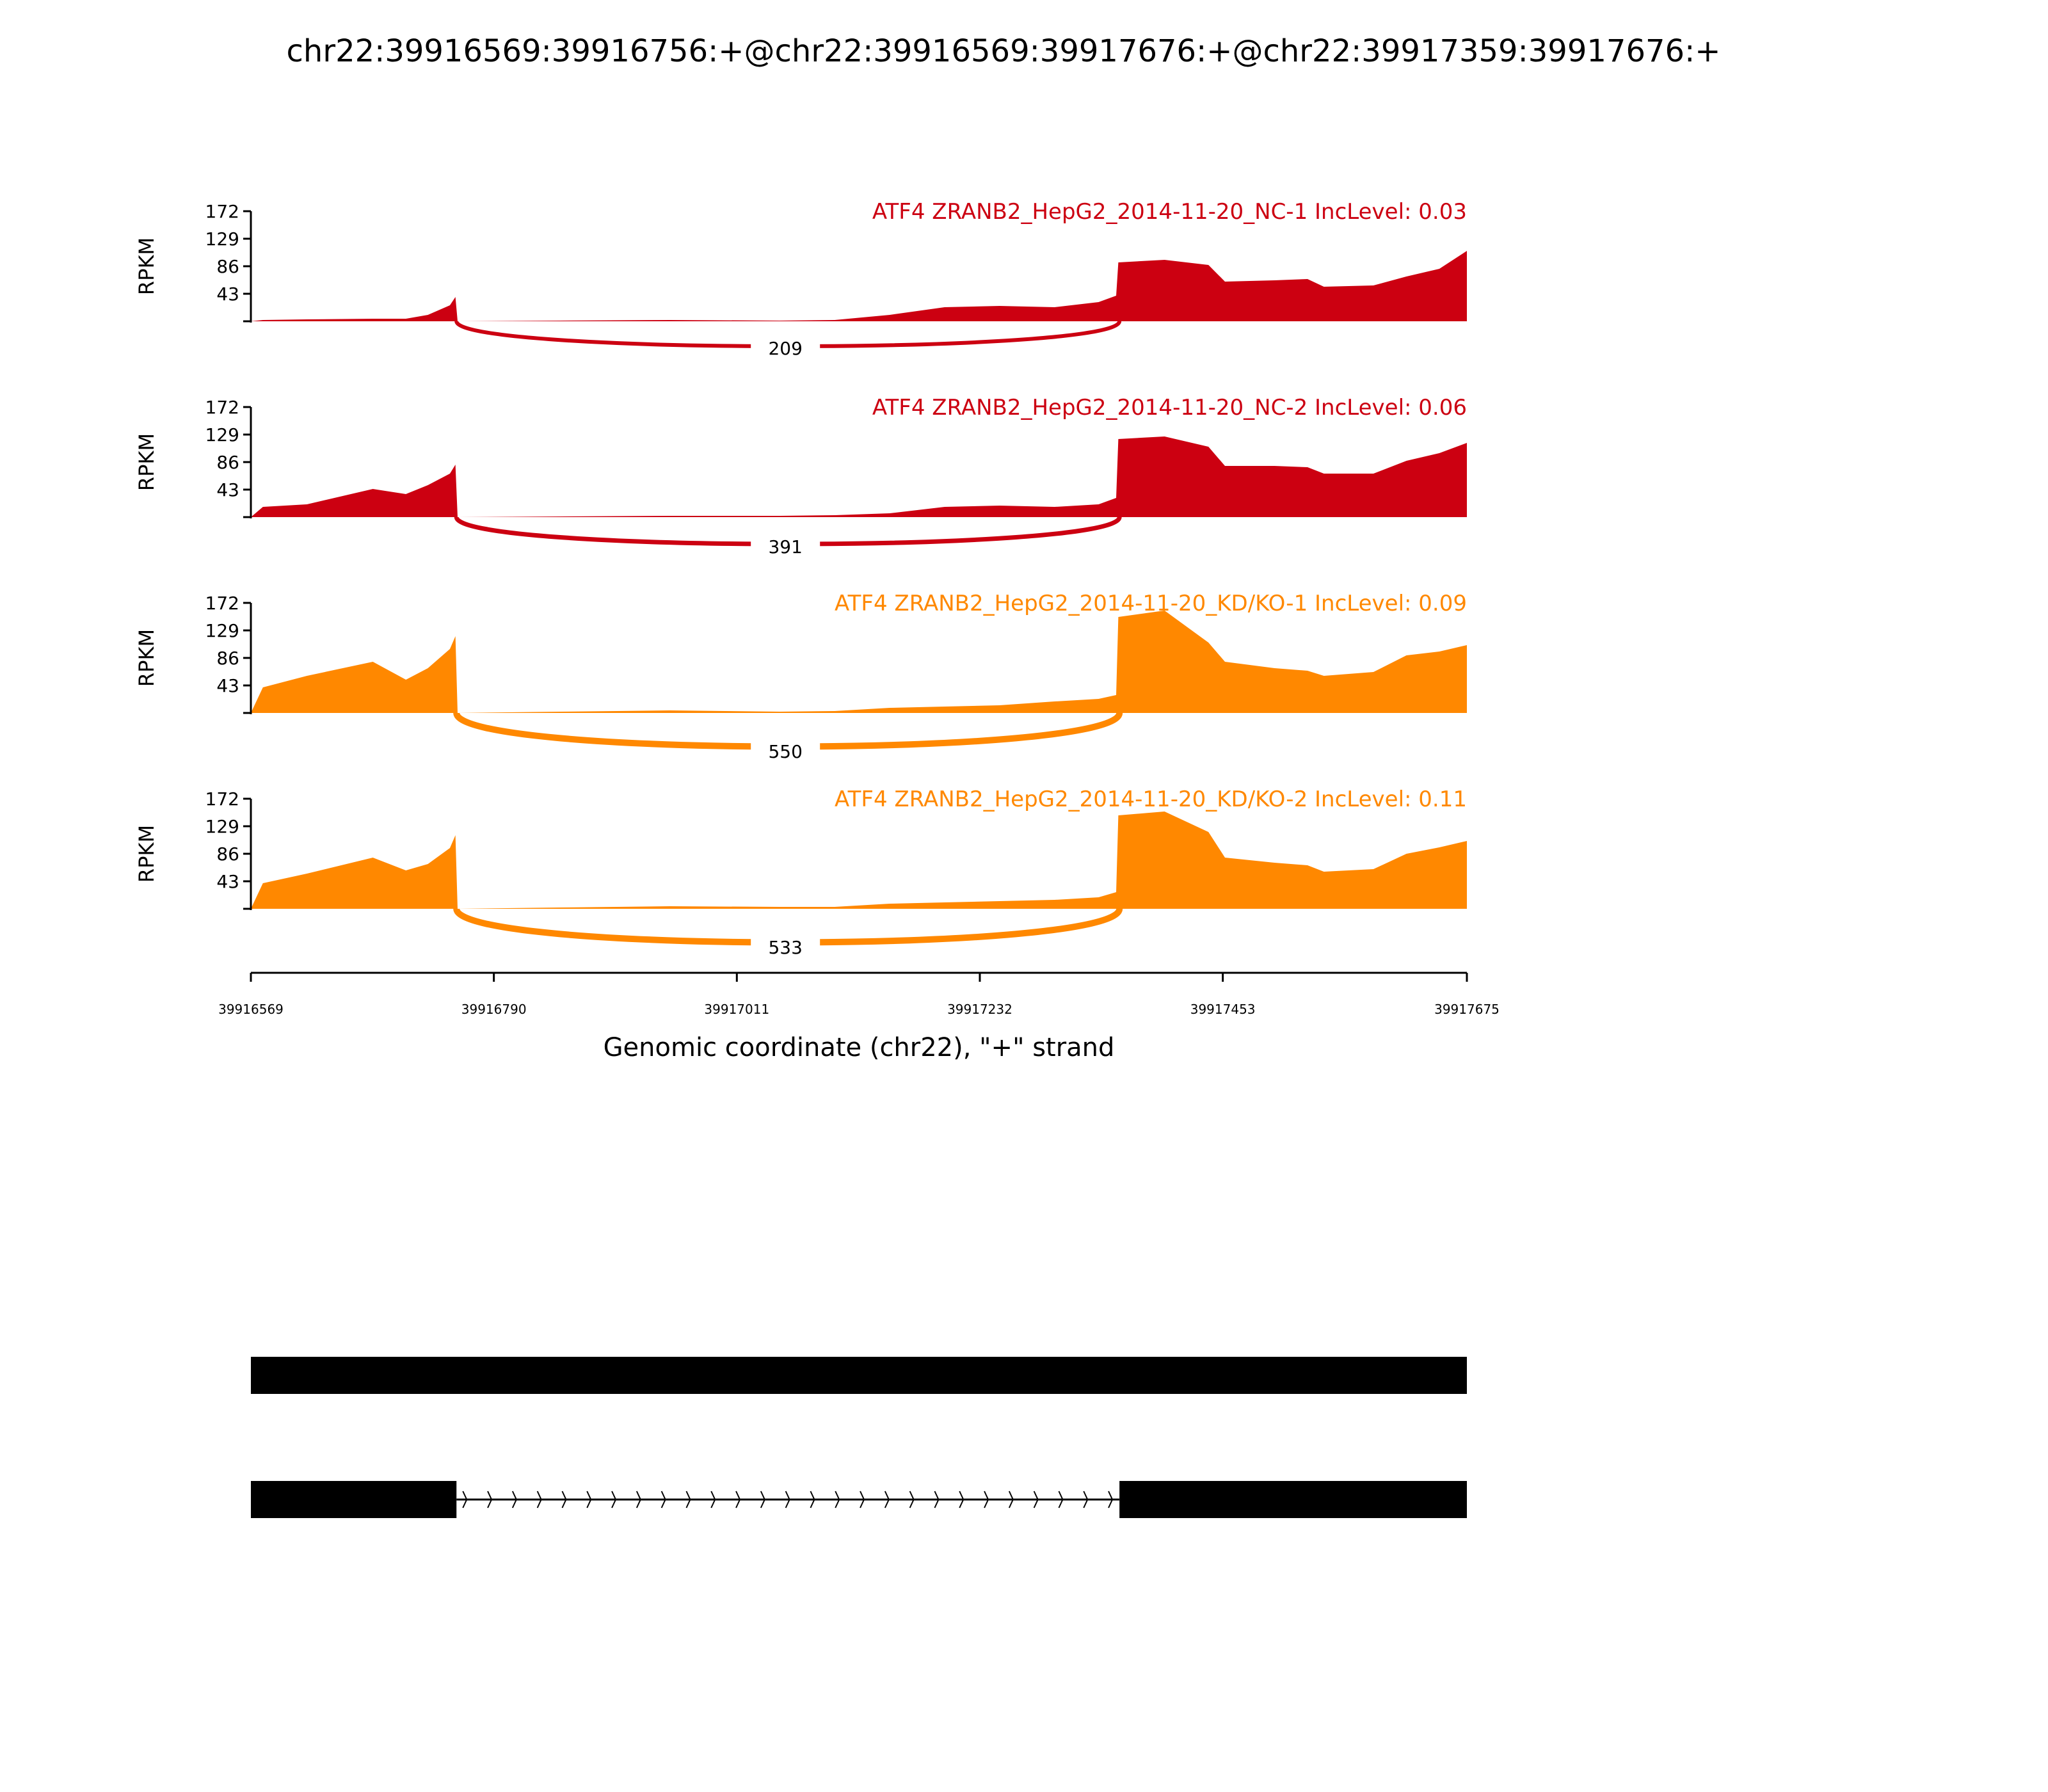 This screenshot has width=2048, height=1792. I want to click on x-tick-label: 39917011, so click(736, 1009).